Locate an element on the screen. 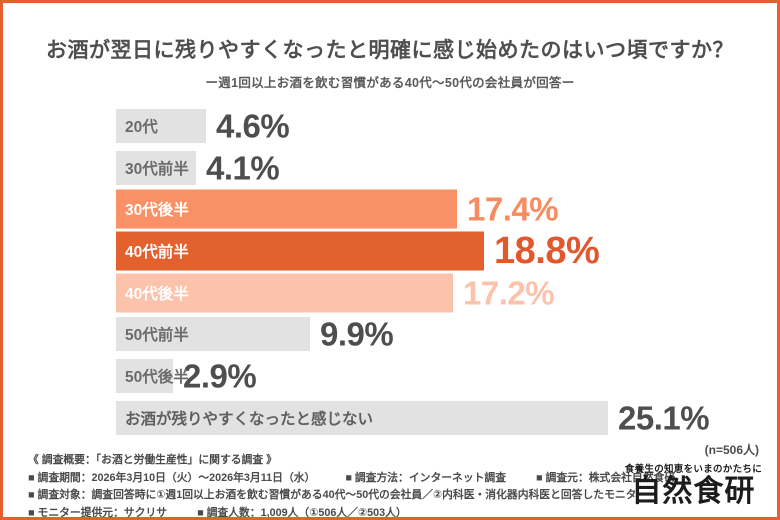  chart-row: お酒が残りやすくなったと感じない 25.1% is located at coordinates (446, 418).